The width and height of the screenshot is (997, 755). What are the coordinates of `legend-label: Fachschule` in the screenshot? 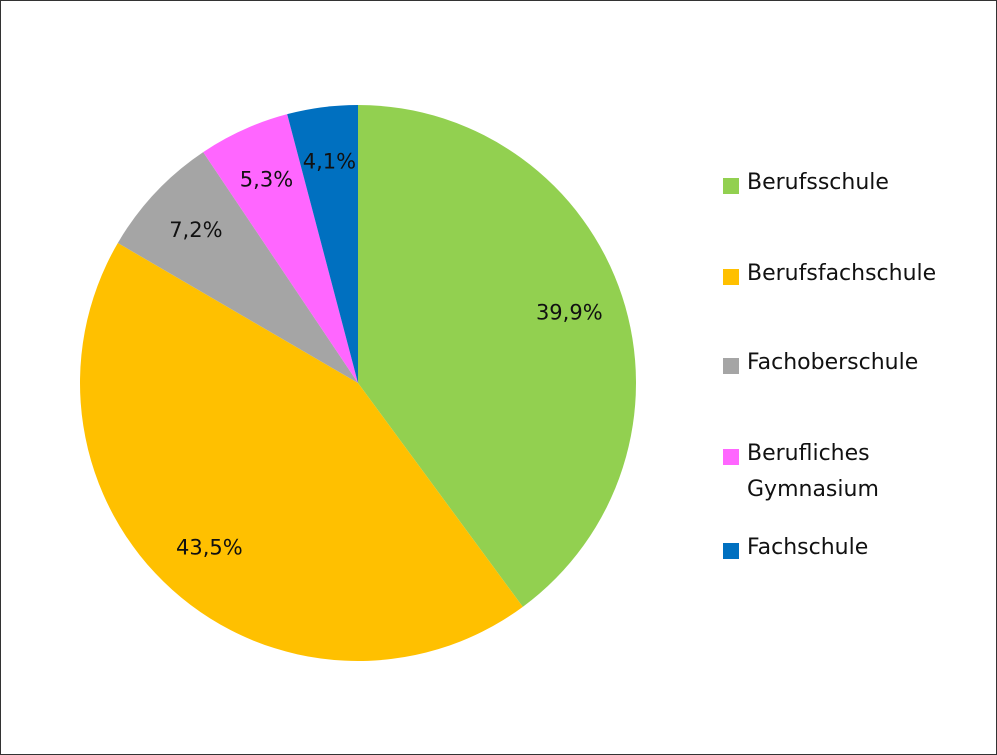 It's located at (808, 547).